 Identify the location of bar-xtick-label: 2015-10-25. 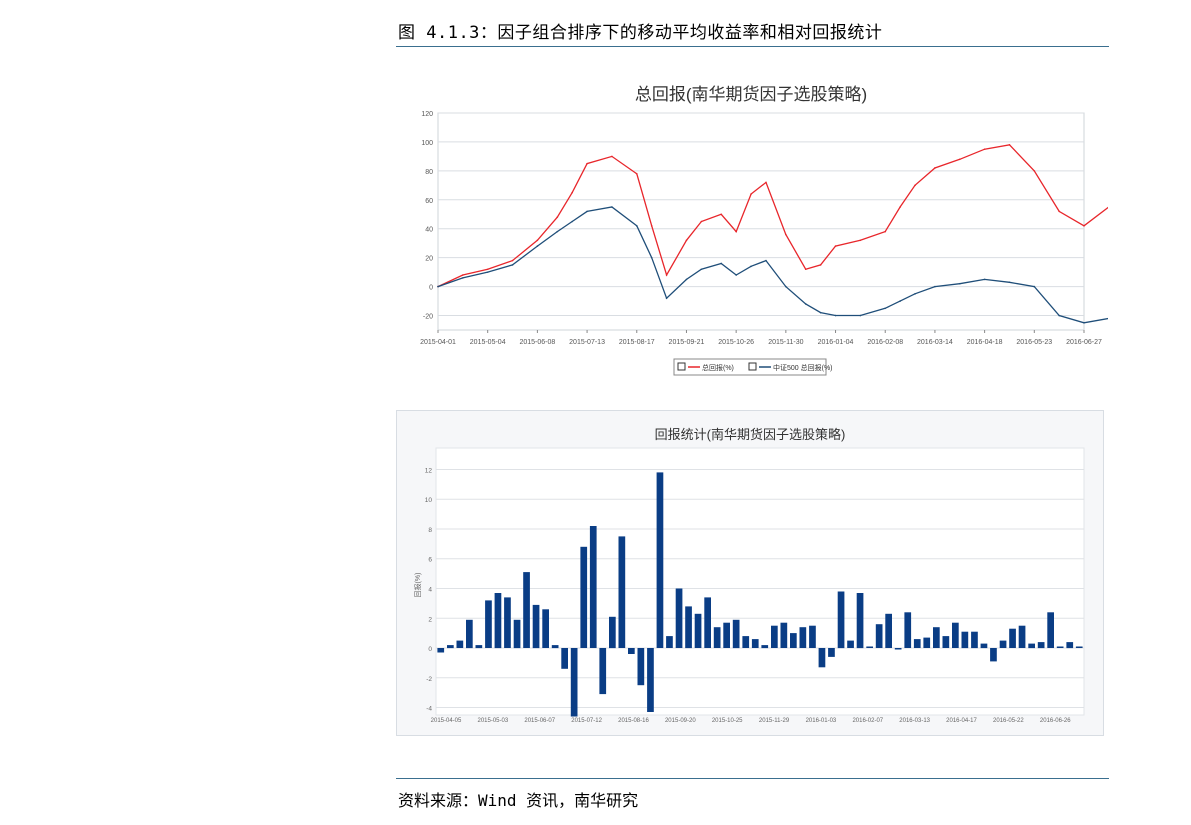
(727, 721).